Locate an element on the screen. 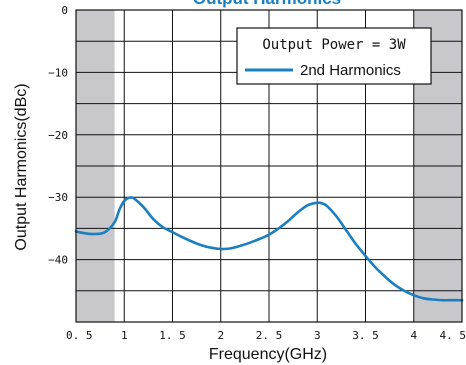  y-tick-label: 0 is located at coordinates (64, 10).